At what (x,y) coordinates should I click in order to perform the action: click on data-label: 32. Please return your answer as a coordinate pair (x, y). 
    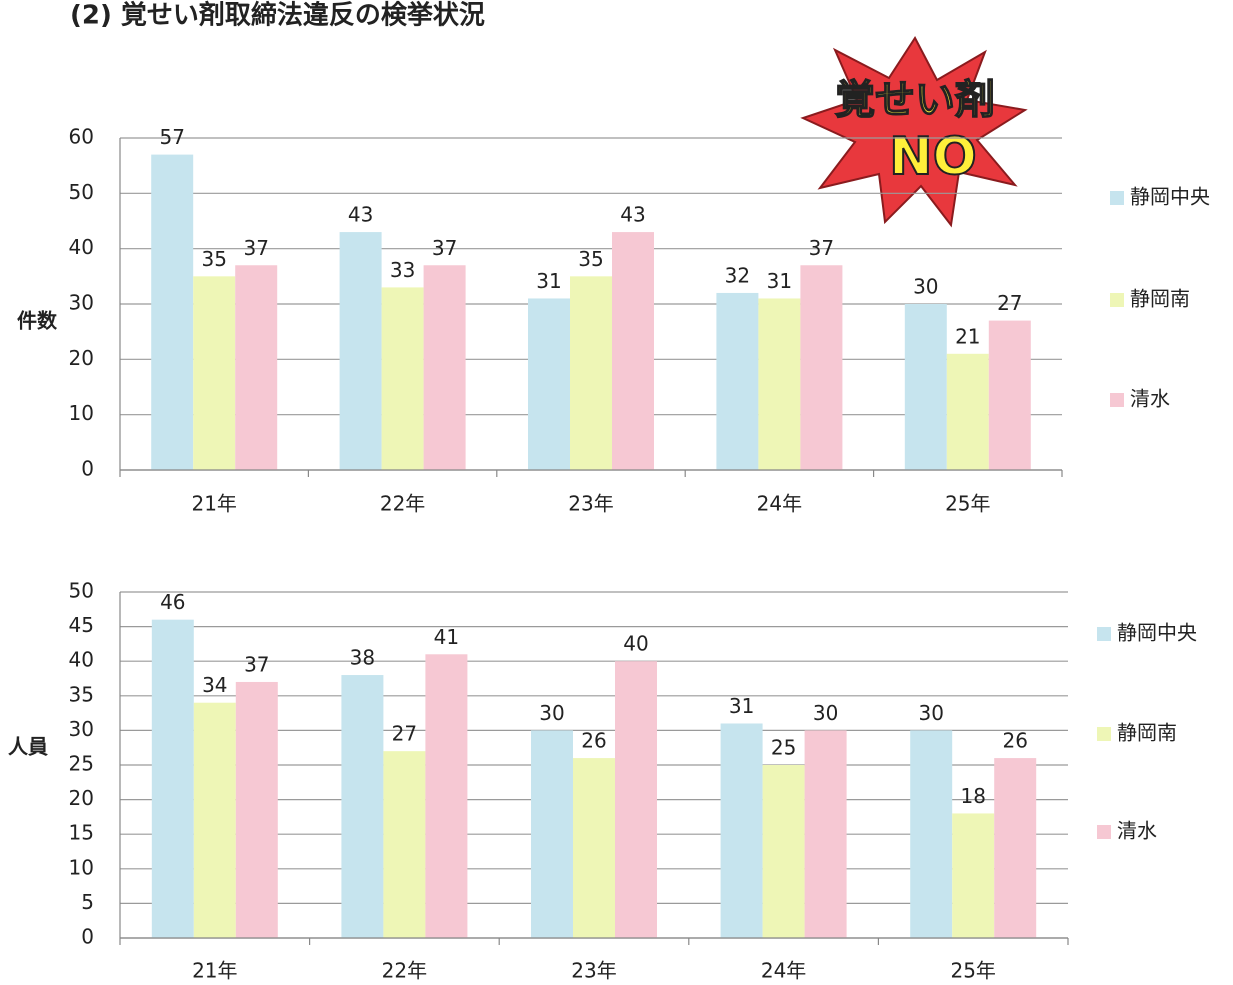
    Looking at the image, I should click on (737, 275).